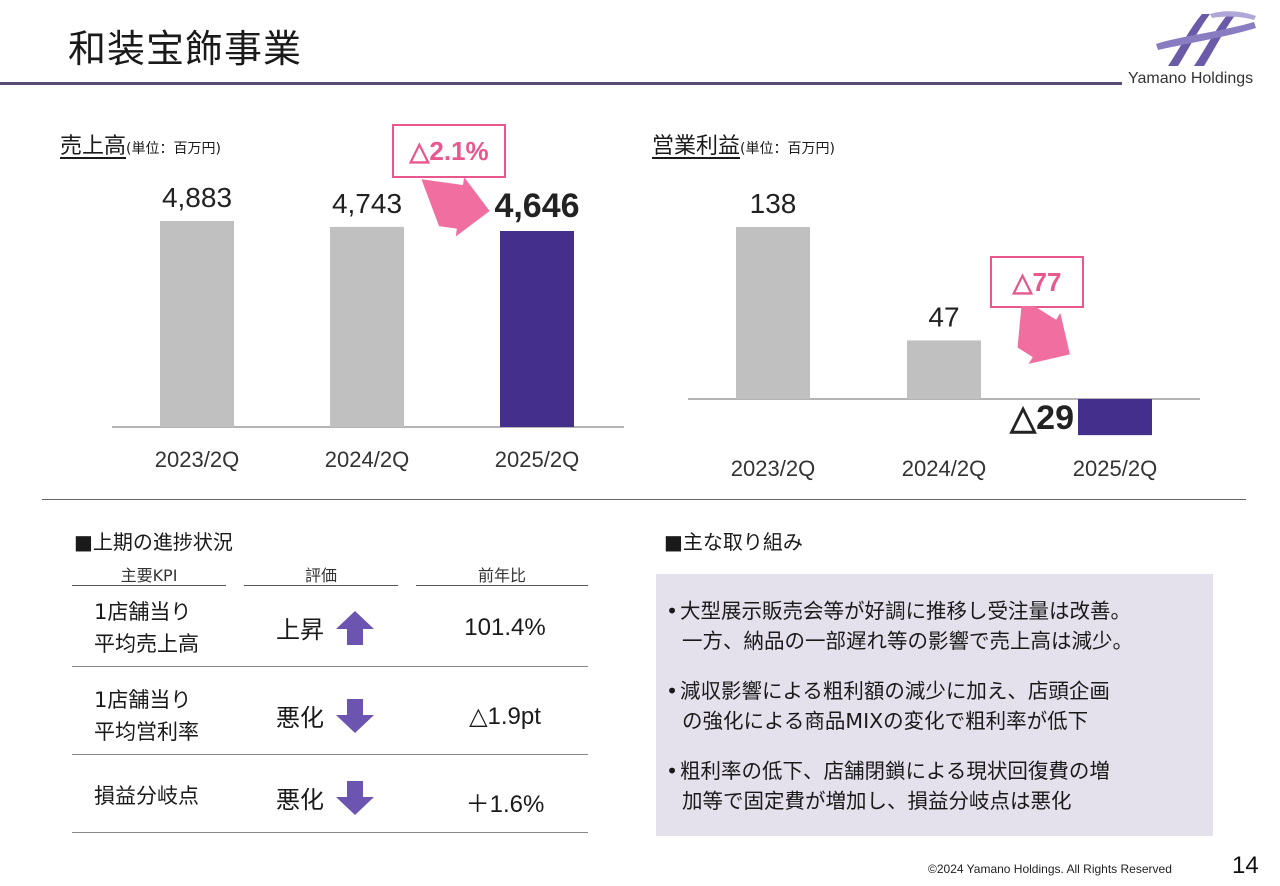 Image resolution: width=1280 pixels, height=886 pixels. Describe the element at coordinates (885, 721) in the screenshot. I see `initiative-line: の強化による商品MIXの変化で粗利率が低下` at that location.